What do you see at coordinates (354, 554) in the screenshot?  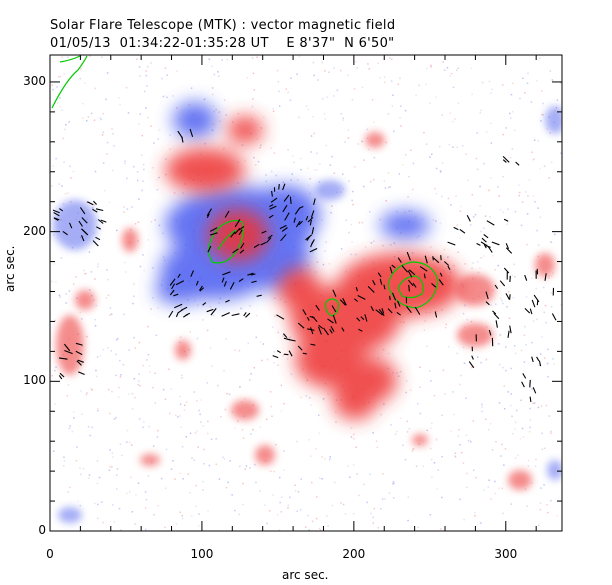 I see `x-tick-label: 200` at bounding box center [354, 554].